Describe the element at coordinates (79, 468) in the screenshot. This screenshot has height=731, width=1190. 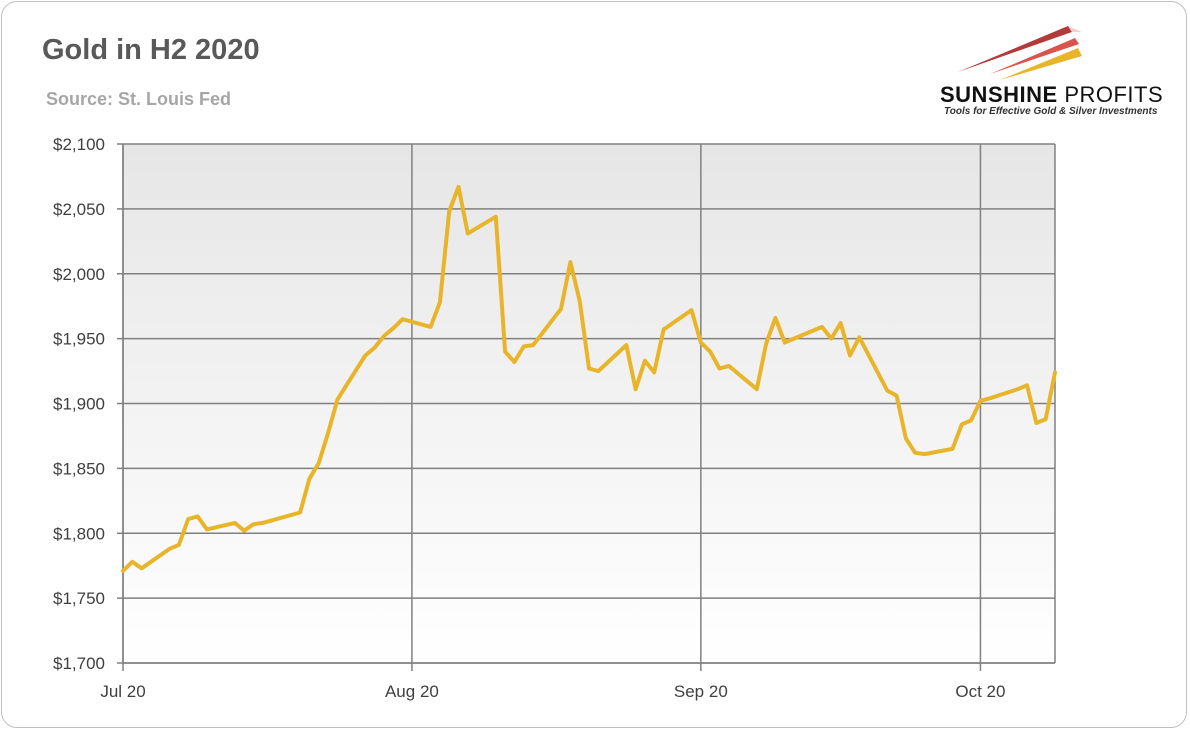
I see `y-tick-label: $1,850` at that location.